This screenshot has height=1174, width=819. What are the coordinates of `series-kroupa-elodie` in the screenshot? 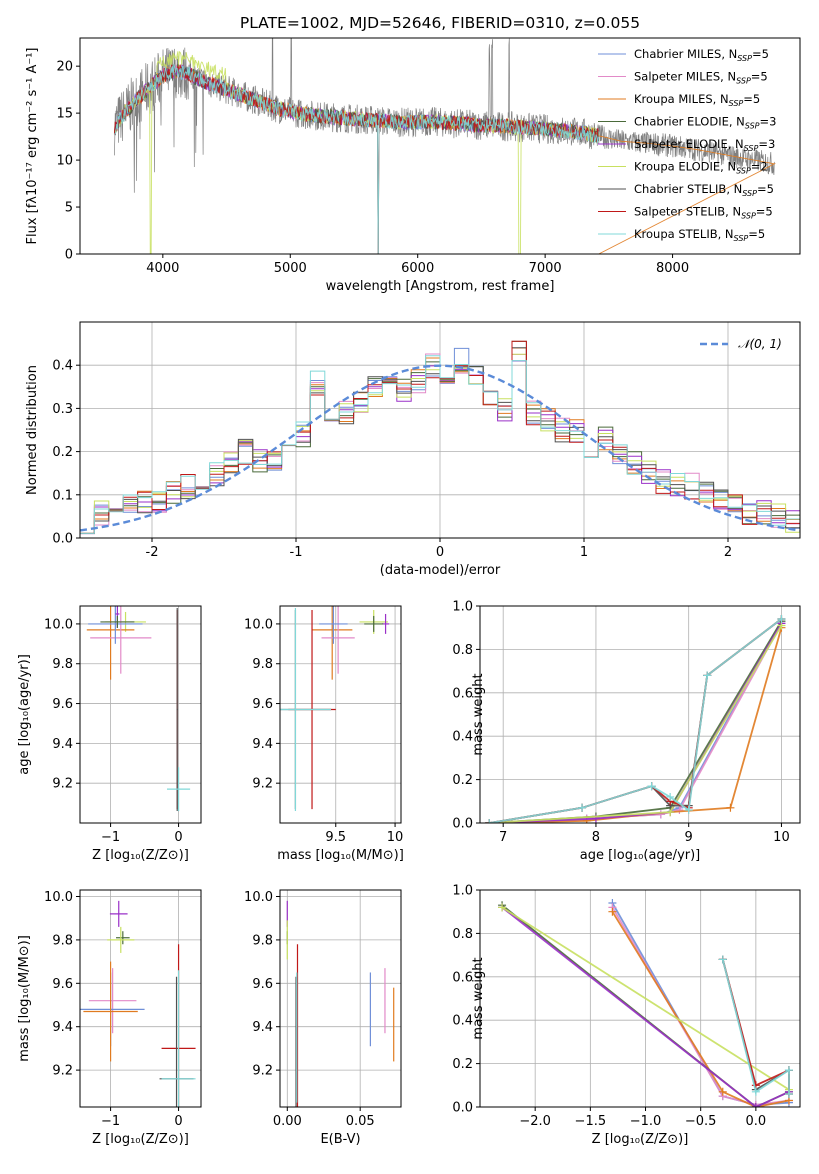 It's located at (636, 724).